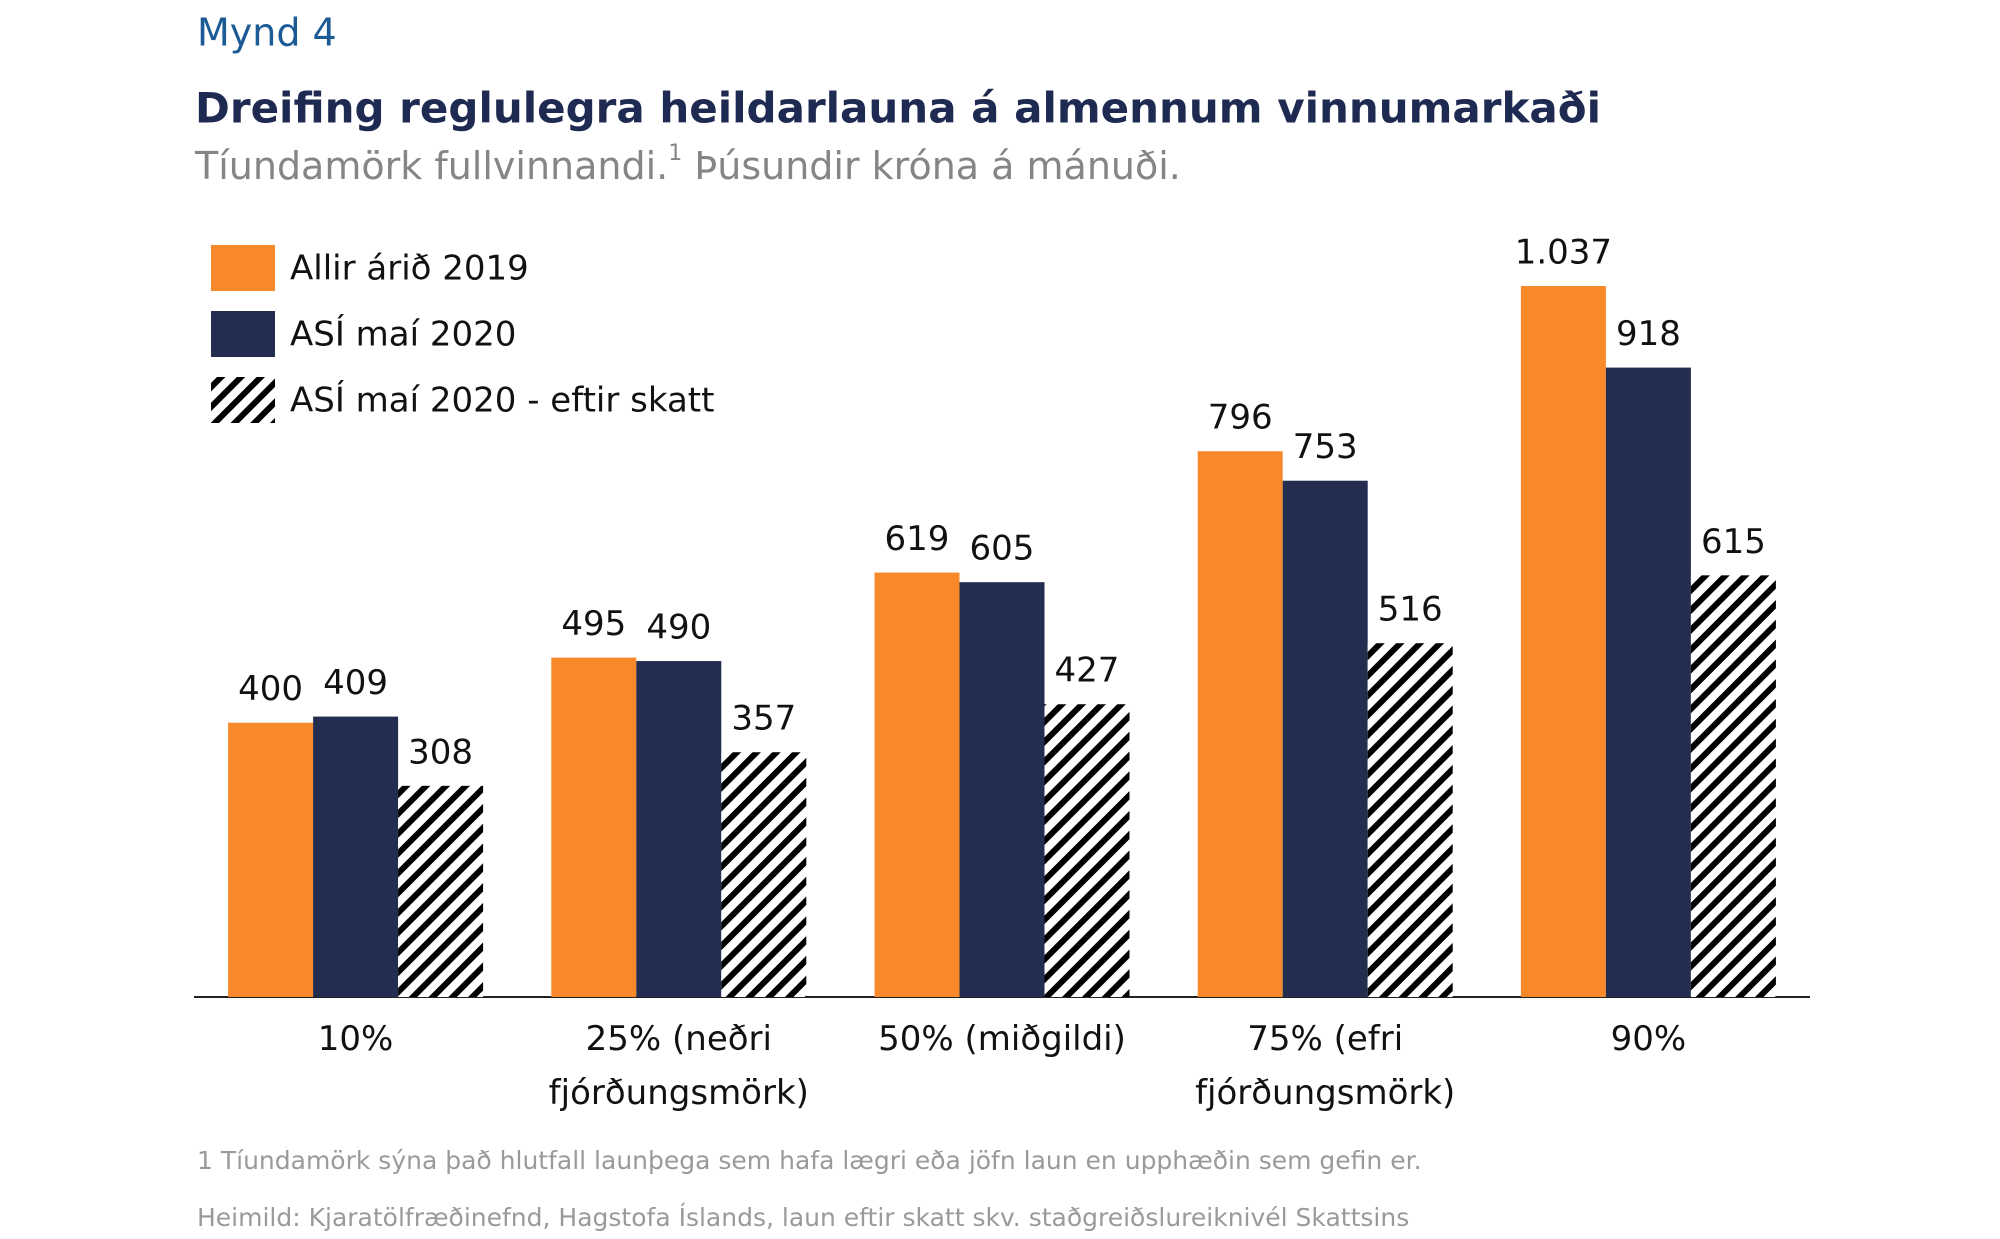  I want to click on subtitle-text: Þúsundir króna á mánuði., so click(937, 166).